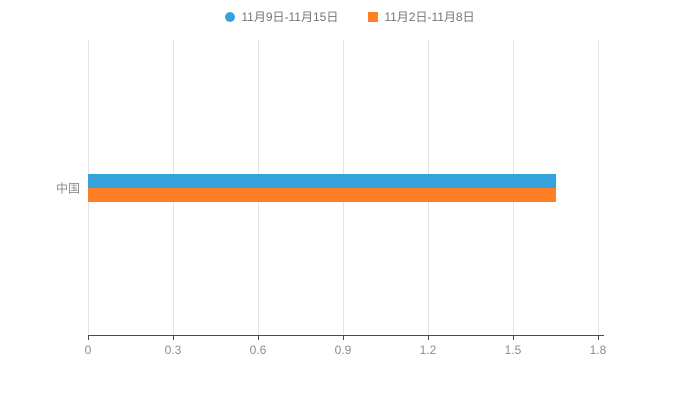 The height and width of the screenshot is (400, 700). What do you see at coordinates (290, 17) in the screenshot?
I see `legend-label: 11月9日-11月15日` at bounding box center [290, 17].